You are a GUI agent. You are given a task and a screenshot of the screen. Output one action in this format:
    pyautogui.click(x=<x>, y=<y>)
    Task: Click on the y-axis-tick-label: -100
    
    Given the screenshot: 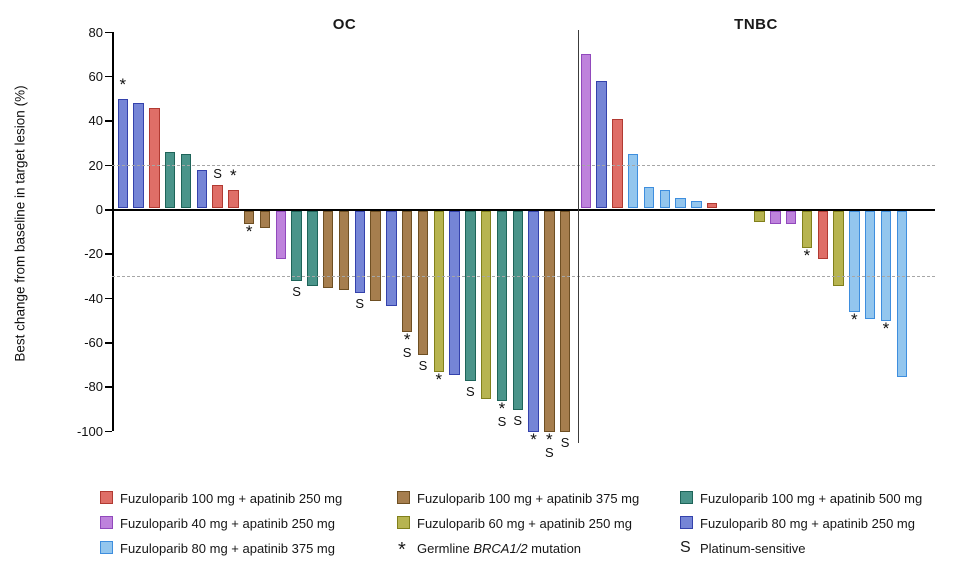 What is the action you would take?
    pyautogui.click(x=89, y=431)
    